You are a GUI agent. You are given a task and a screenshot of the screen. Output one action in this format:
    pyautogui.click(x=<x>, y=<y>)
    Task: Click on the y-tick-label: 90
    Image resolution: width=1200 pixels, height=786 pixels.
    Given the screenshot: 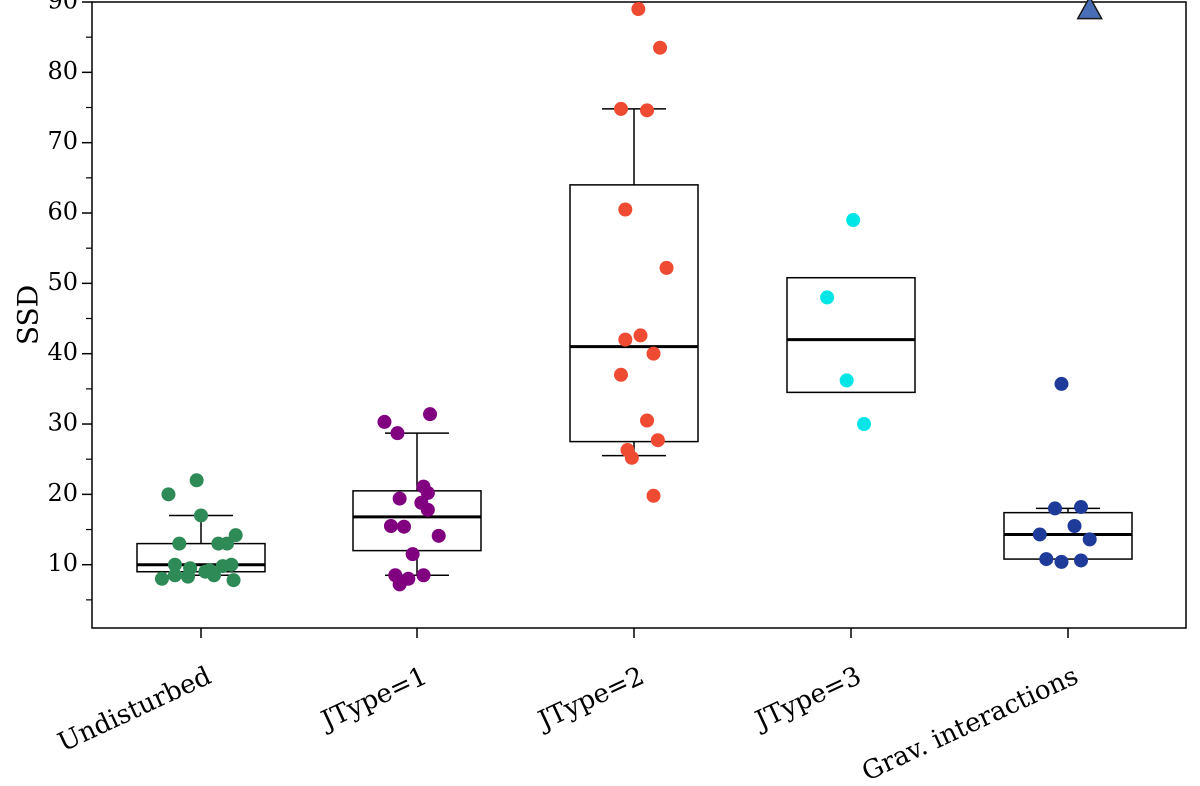 What is the action you would take?
    pyautogui.click(x=62, y=7)
    